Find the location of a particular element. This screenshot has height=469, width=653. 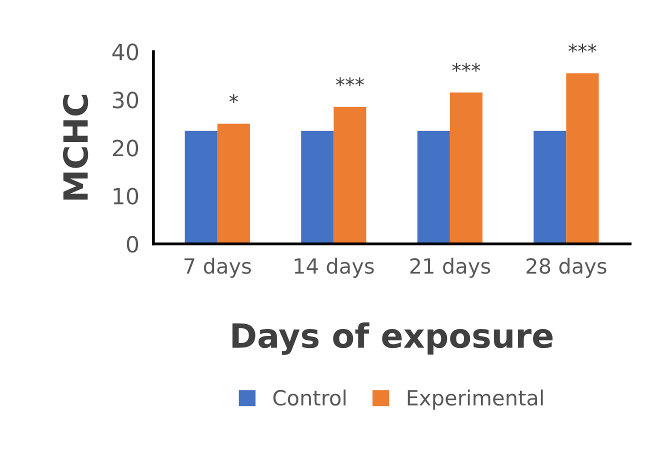

x-tick-label: 21 days is located at coordinates (450, 268).